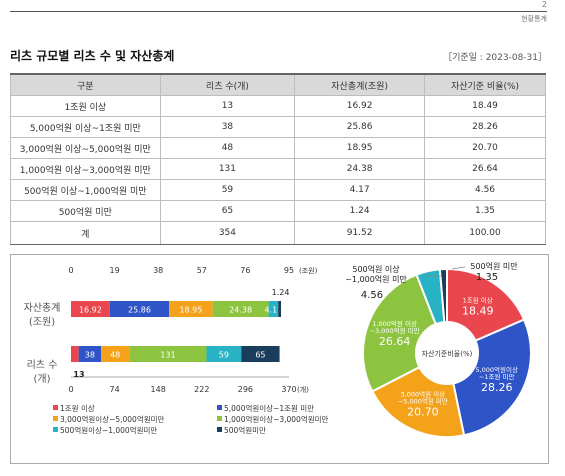  Describe the element at coordinates (360, 127) in the screenshot. I see `table-cell: 25.86` at that location.